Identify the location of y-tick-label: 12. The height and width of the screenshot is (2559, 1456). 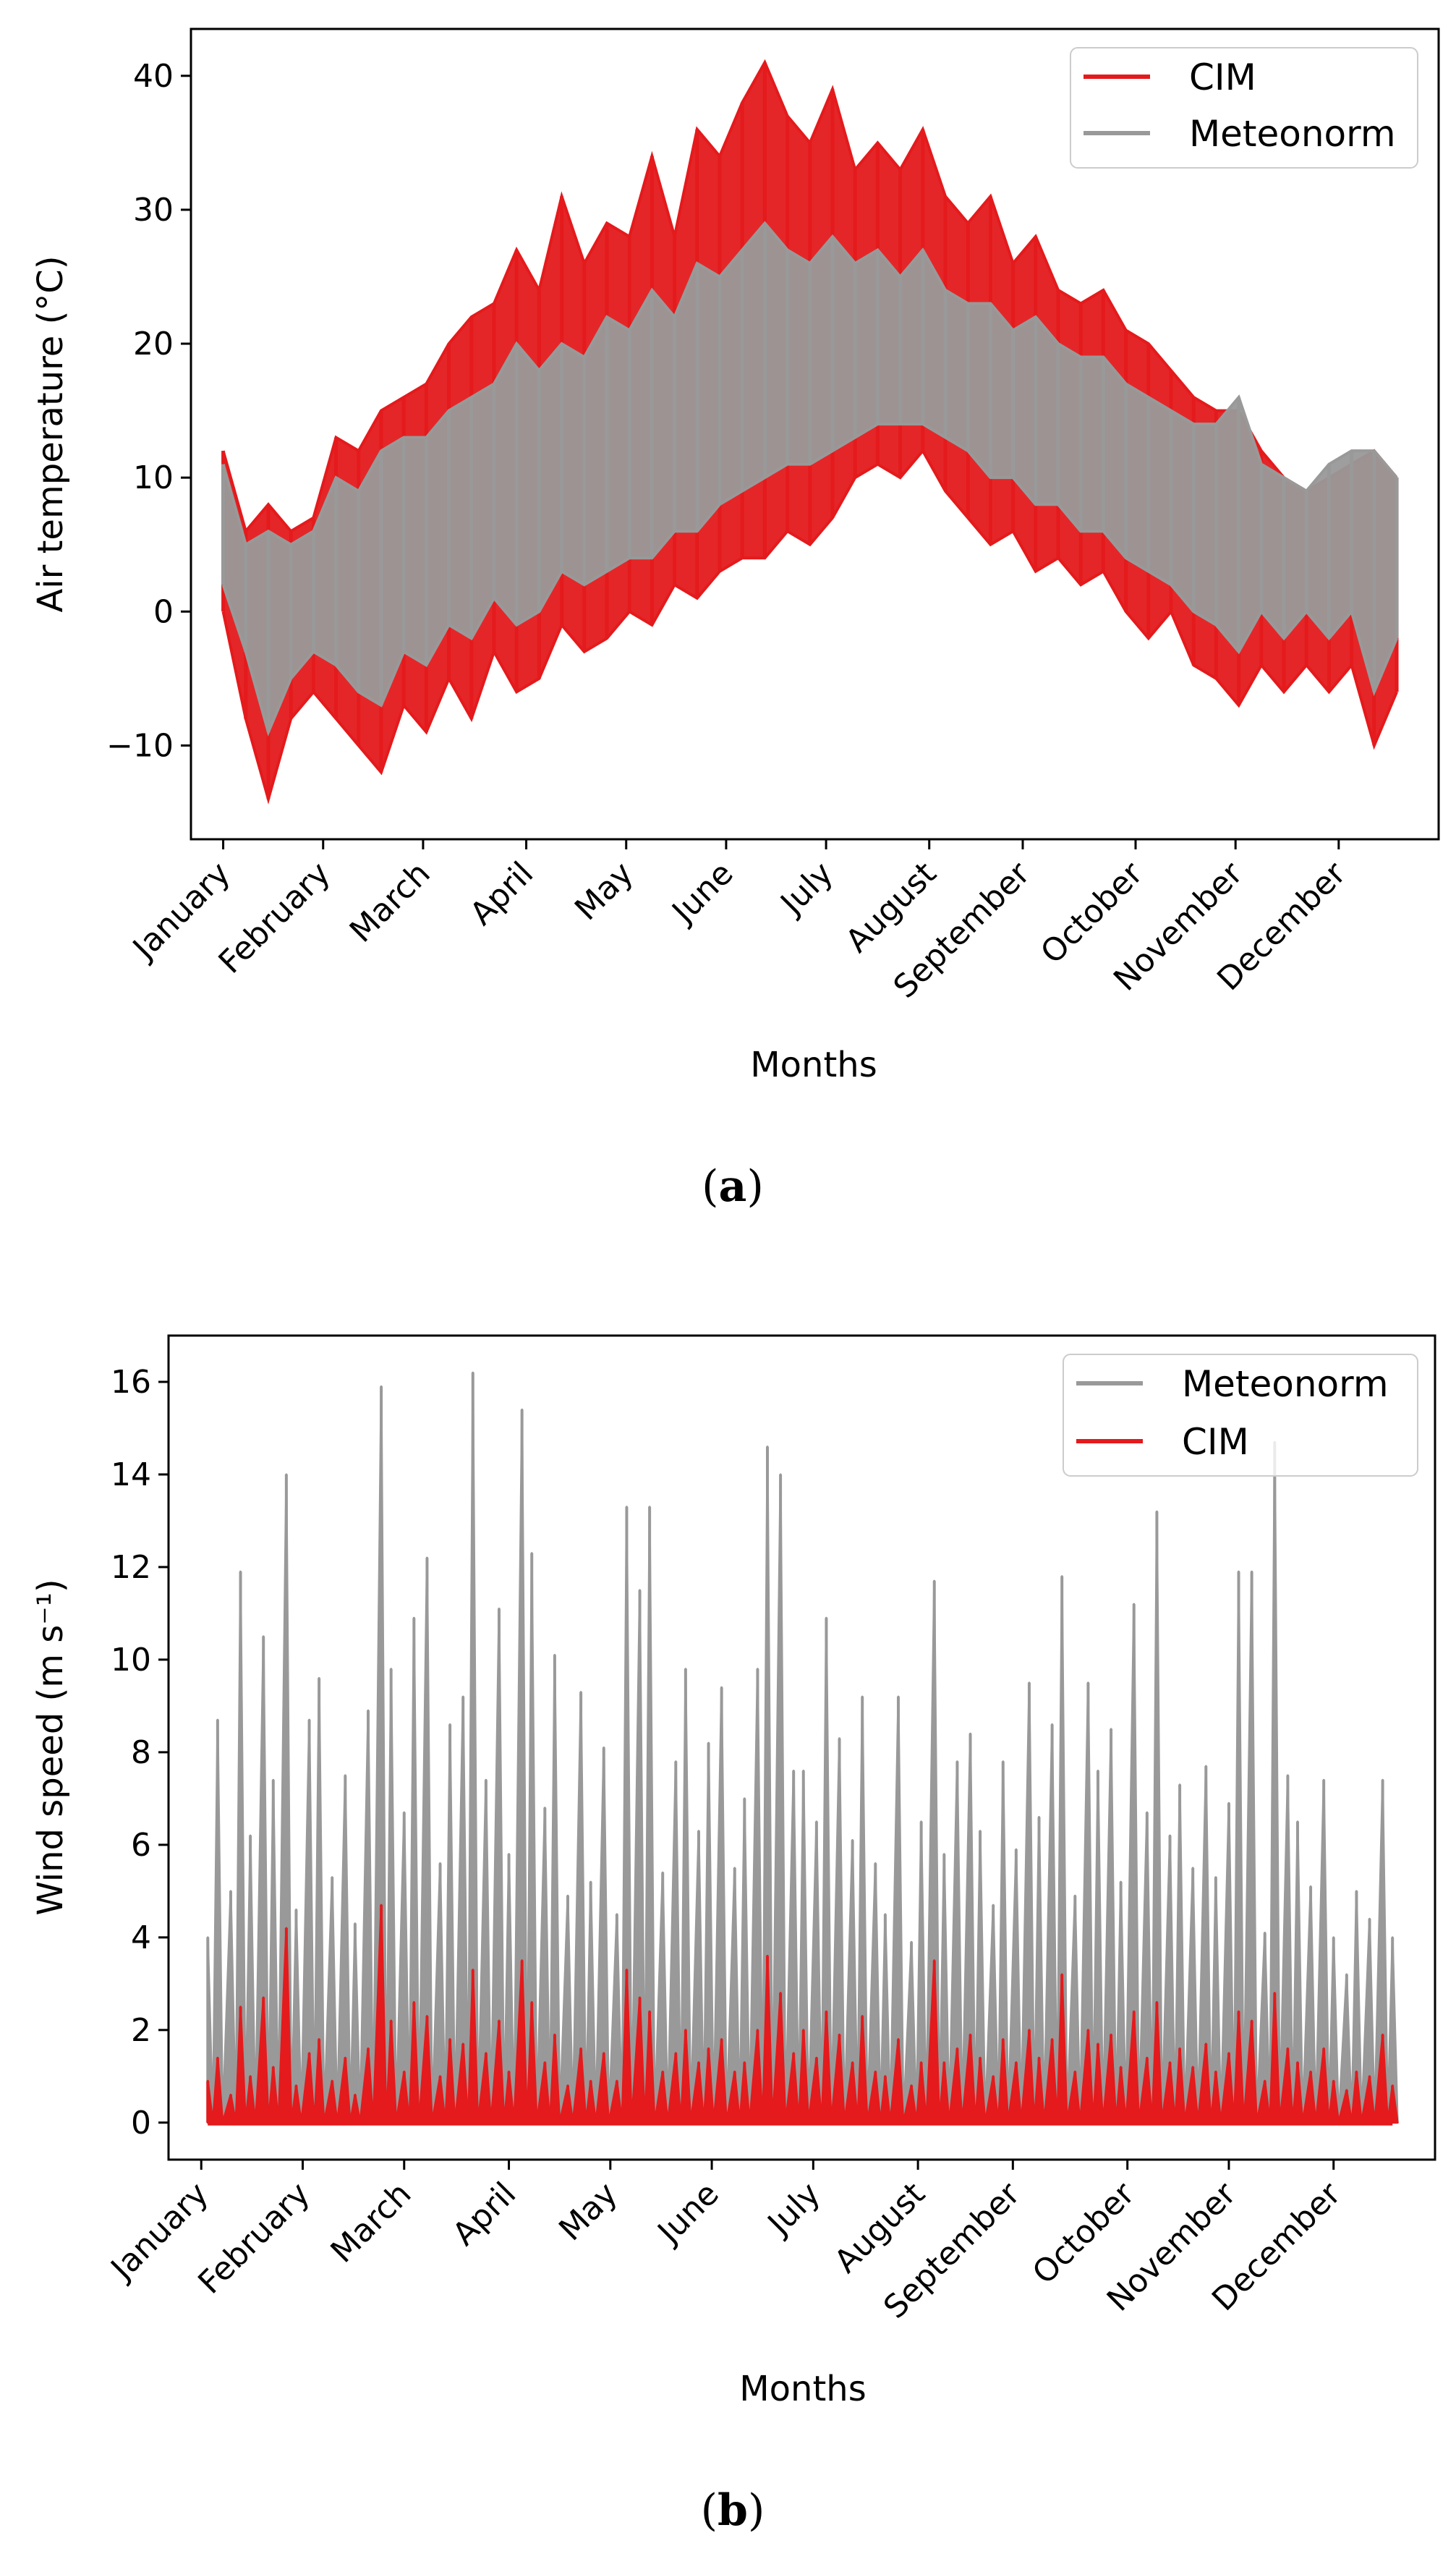
(131, 1567).